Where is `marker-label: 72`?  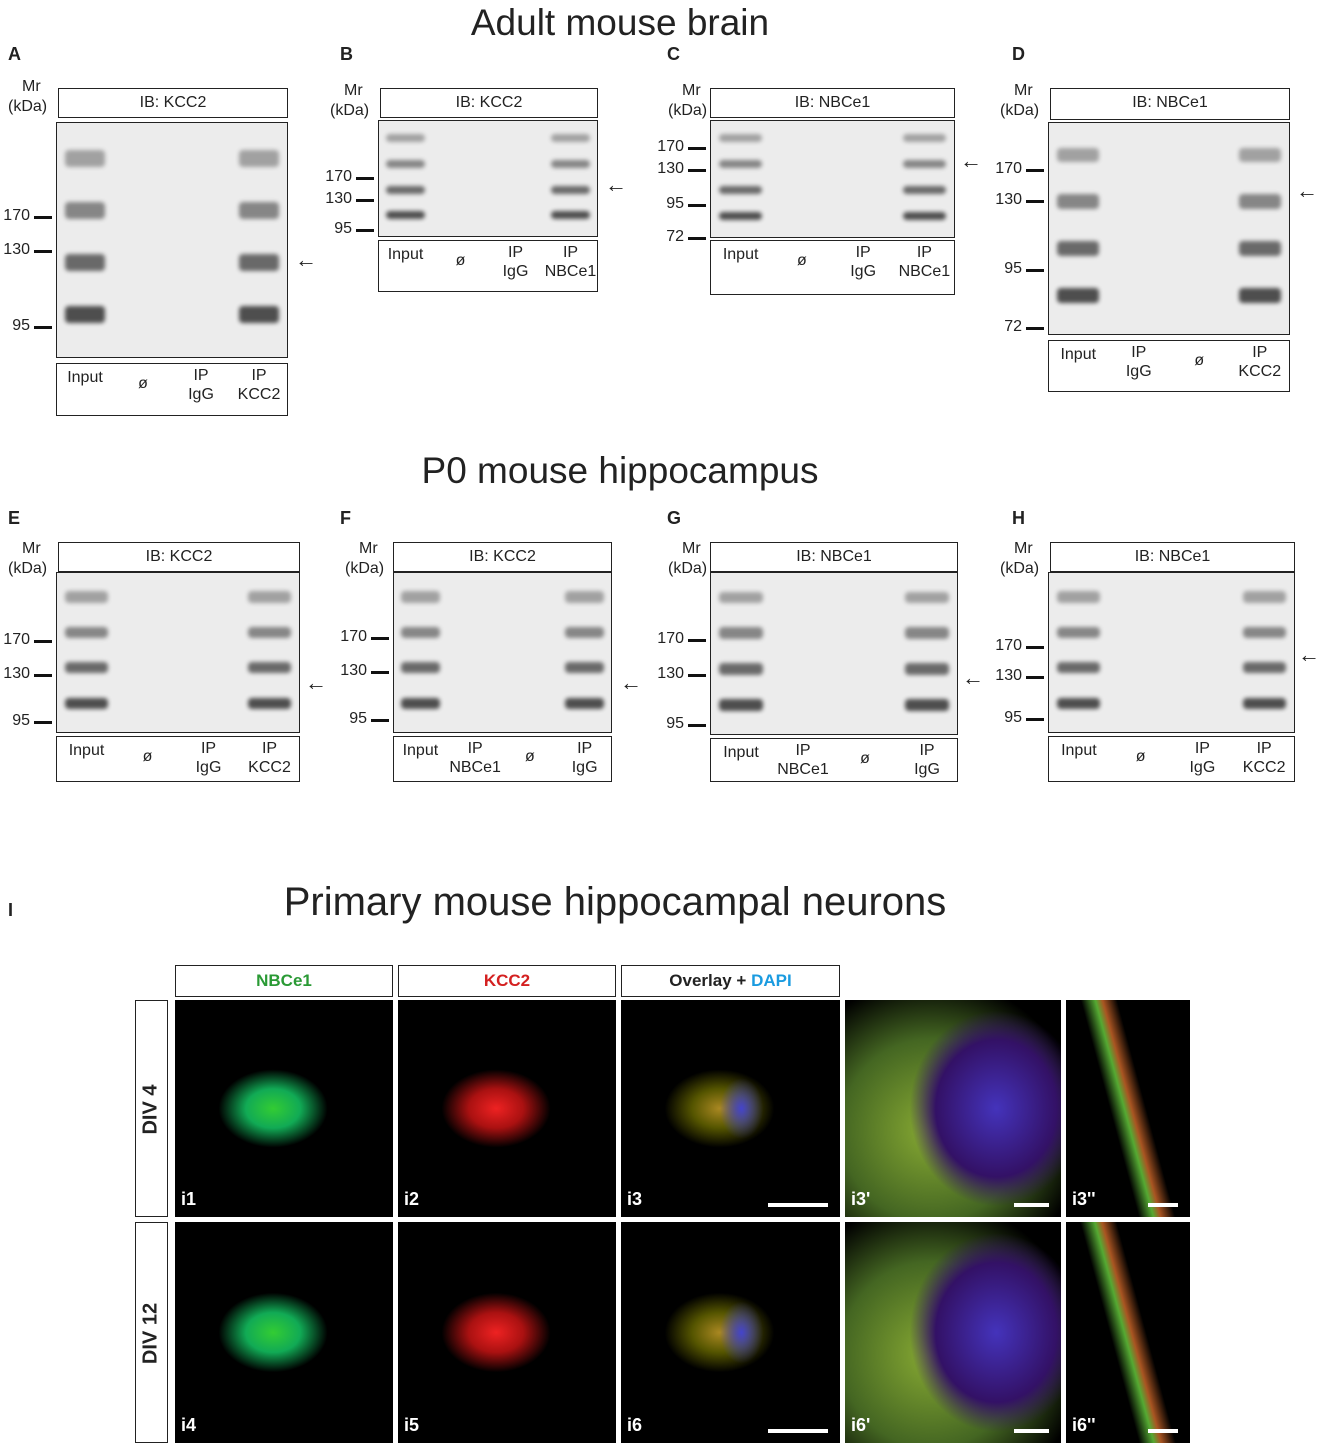
marker-label: 72 is located at coordinates (1013, 326).